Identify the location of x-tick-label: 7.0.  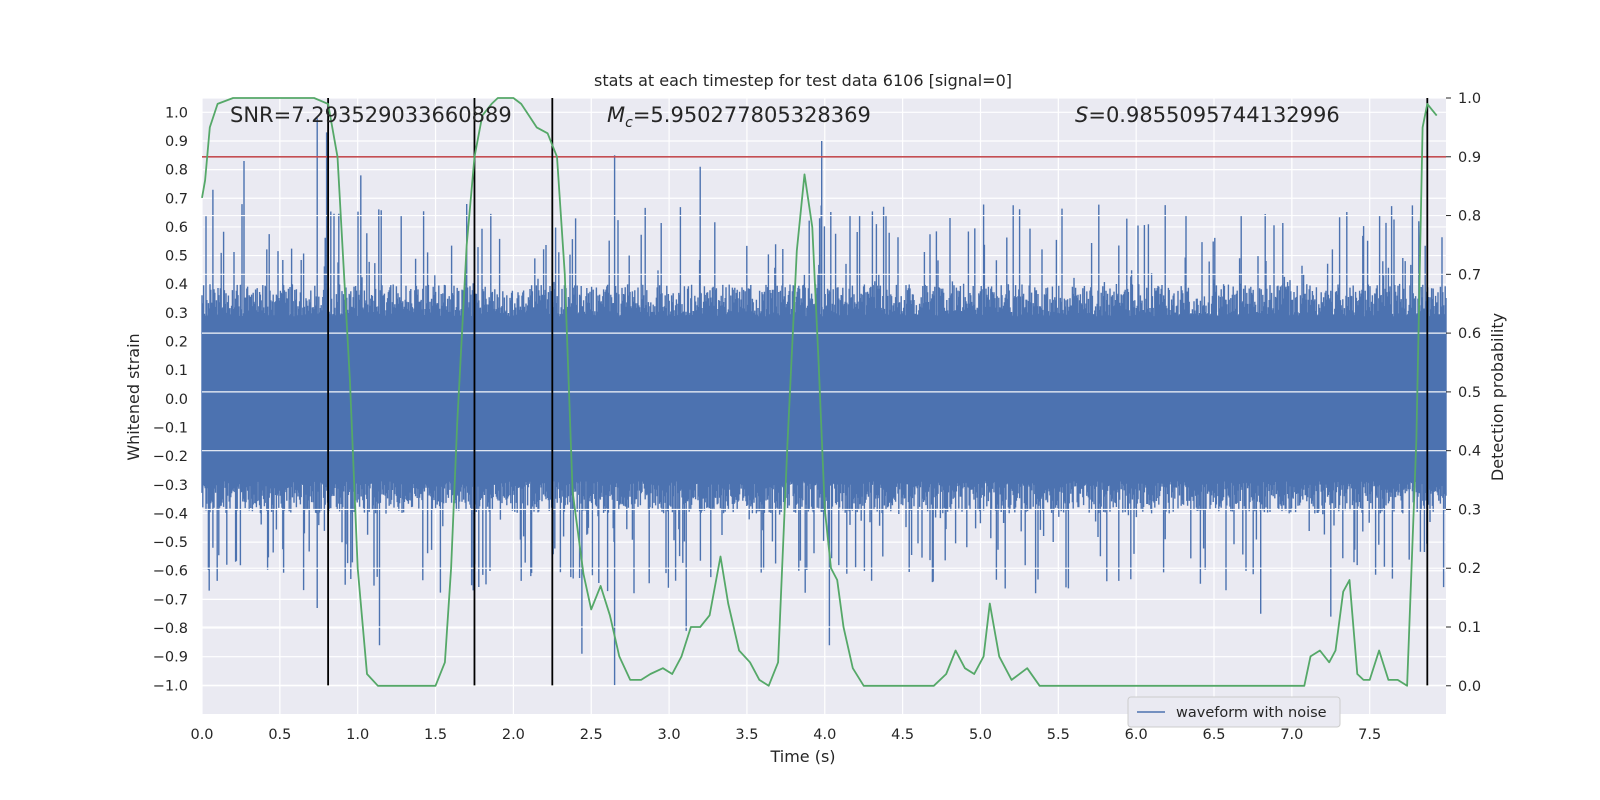
(1291, 735).